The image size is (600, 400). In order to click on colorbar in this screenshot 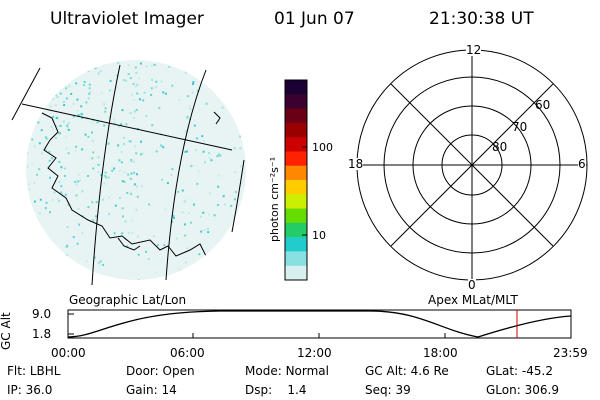, I will do `click(296, 180)`.